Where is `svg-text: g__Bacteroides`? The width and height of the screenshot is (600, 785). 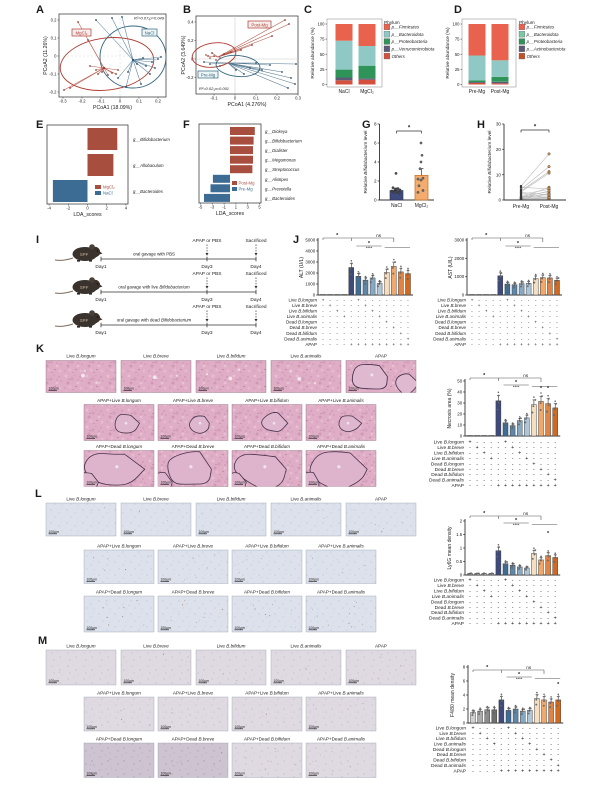
svg-text: g__Bacteroides is located at coordinates (148, 191).